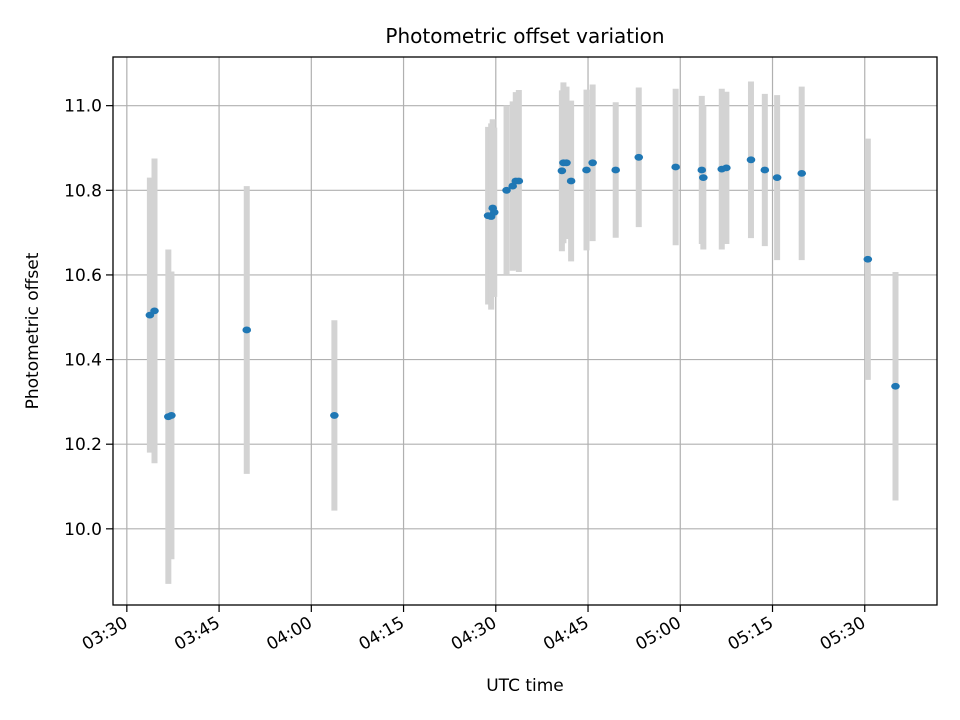 The height and width of the screenshot is (720, 960). What do you see at coordinates (525, 686) in the screenshot?
I see `x-axis-label: UTC time` at bounding box center [525, 686].